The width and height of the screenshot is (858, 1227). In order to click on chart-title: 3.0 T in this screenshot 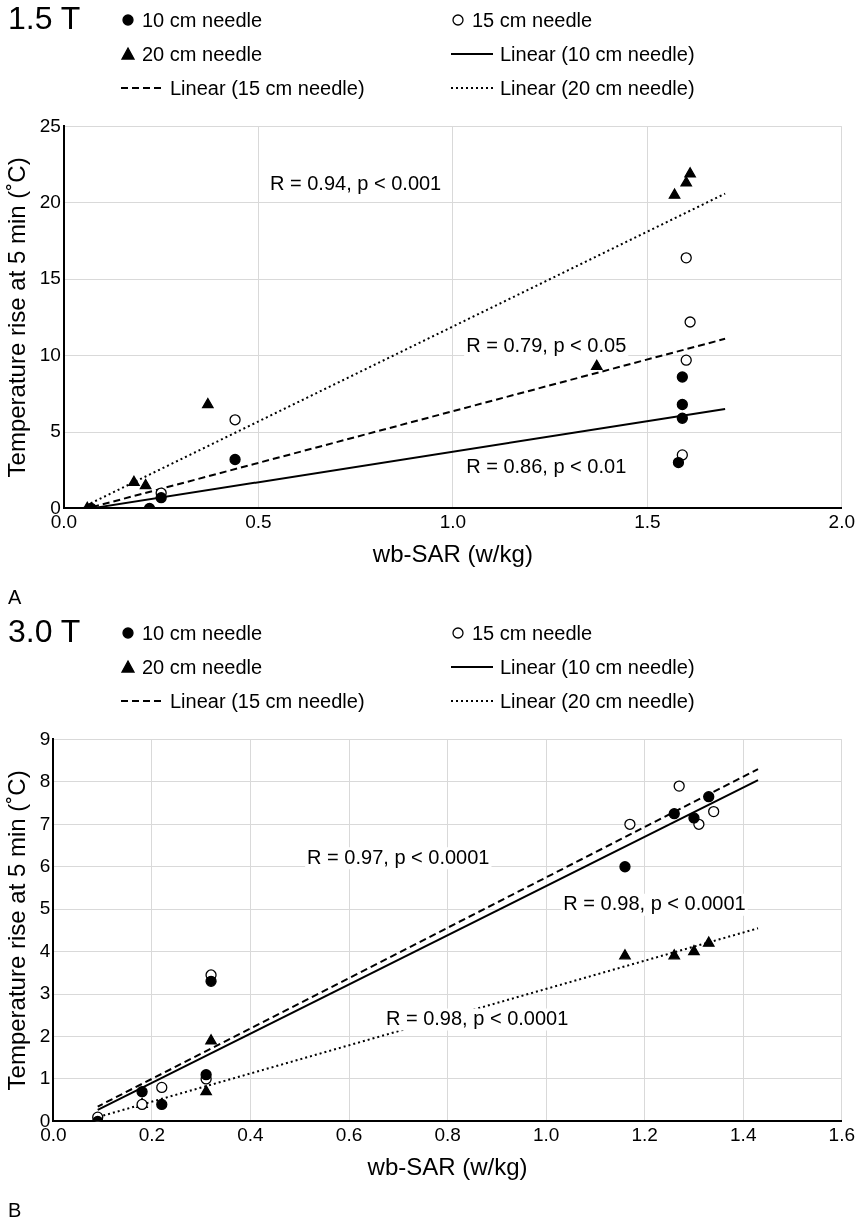, I will do `click(44, 631)`.